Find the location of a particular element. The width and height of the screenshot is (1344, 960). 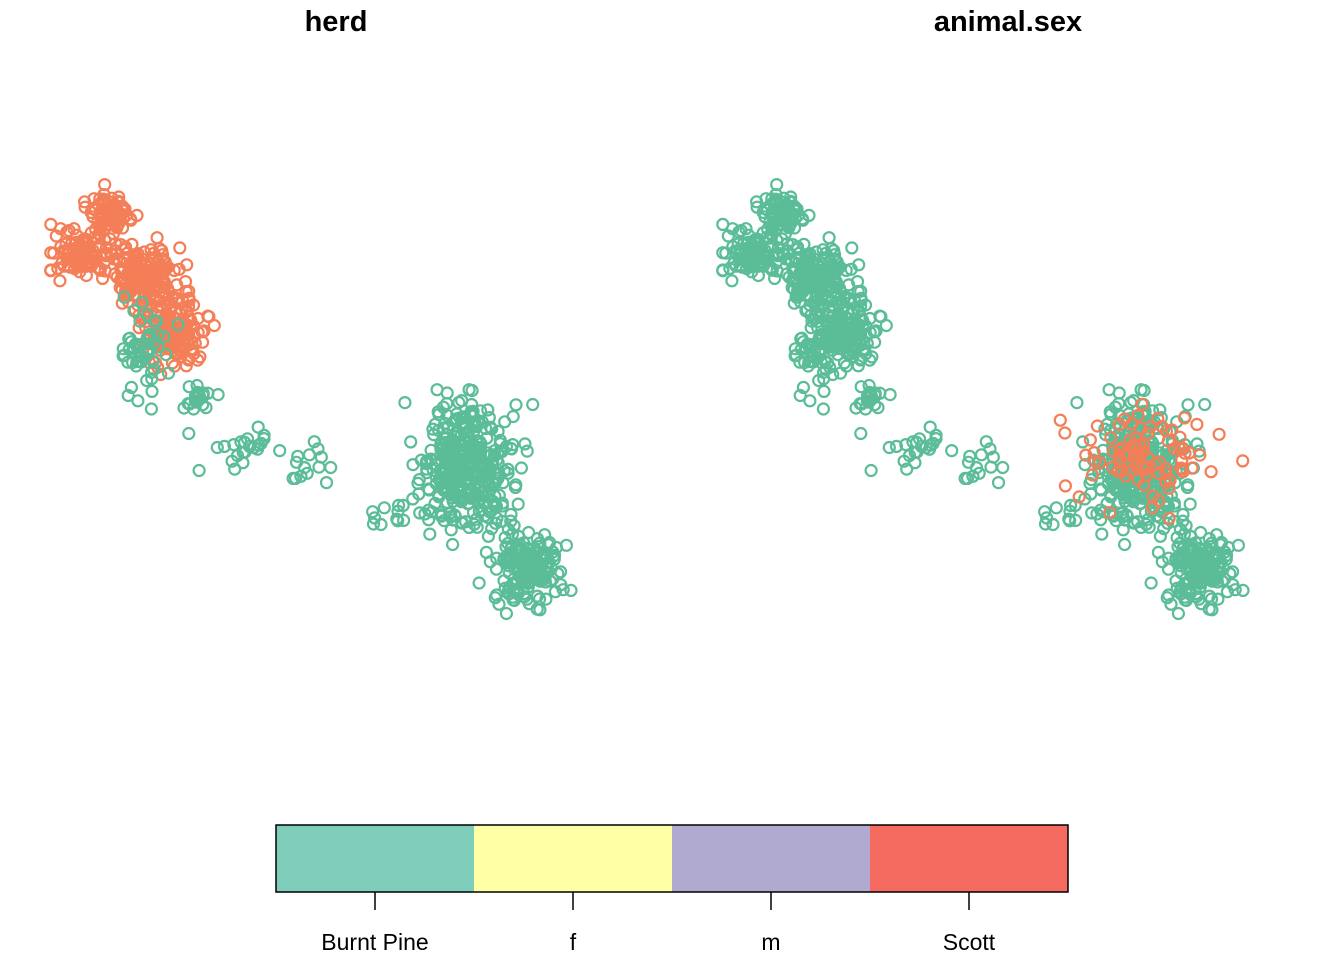

legend-swatch-scott is located at coordinates (969, 858).